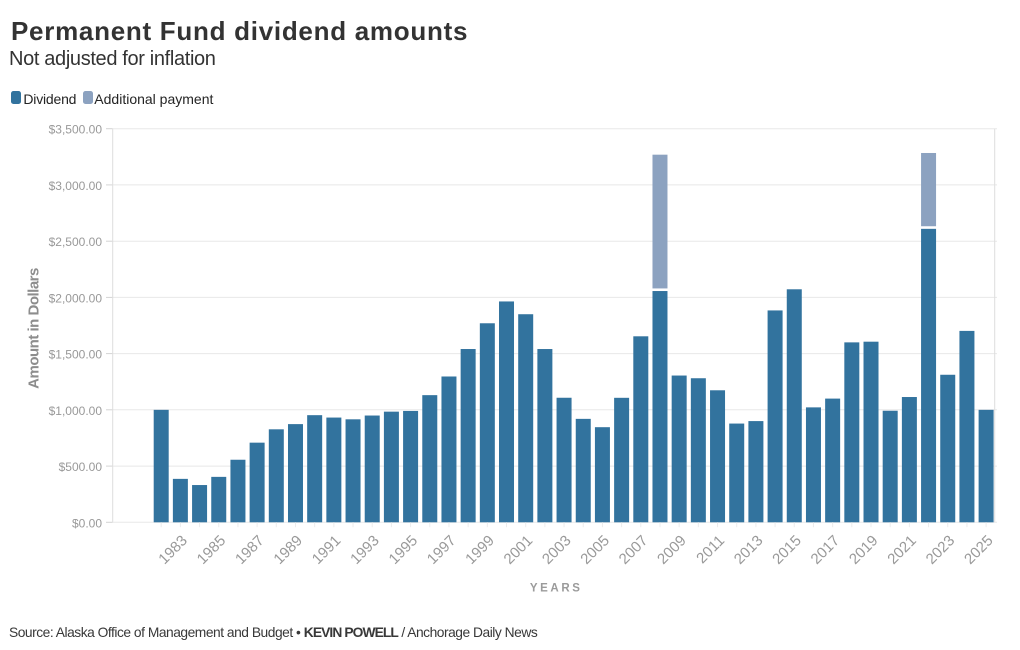 This screenshot has width=1020, height=650. I want to click on svg-text: 2007, so click(634, 550).